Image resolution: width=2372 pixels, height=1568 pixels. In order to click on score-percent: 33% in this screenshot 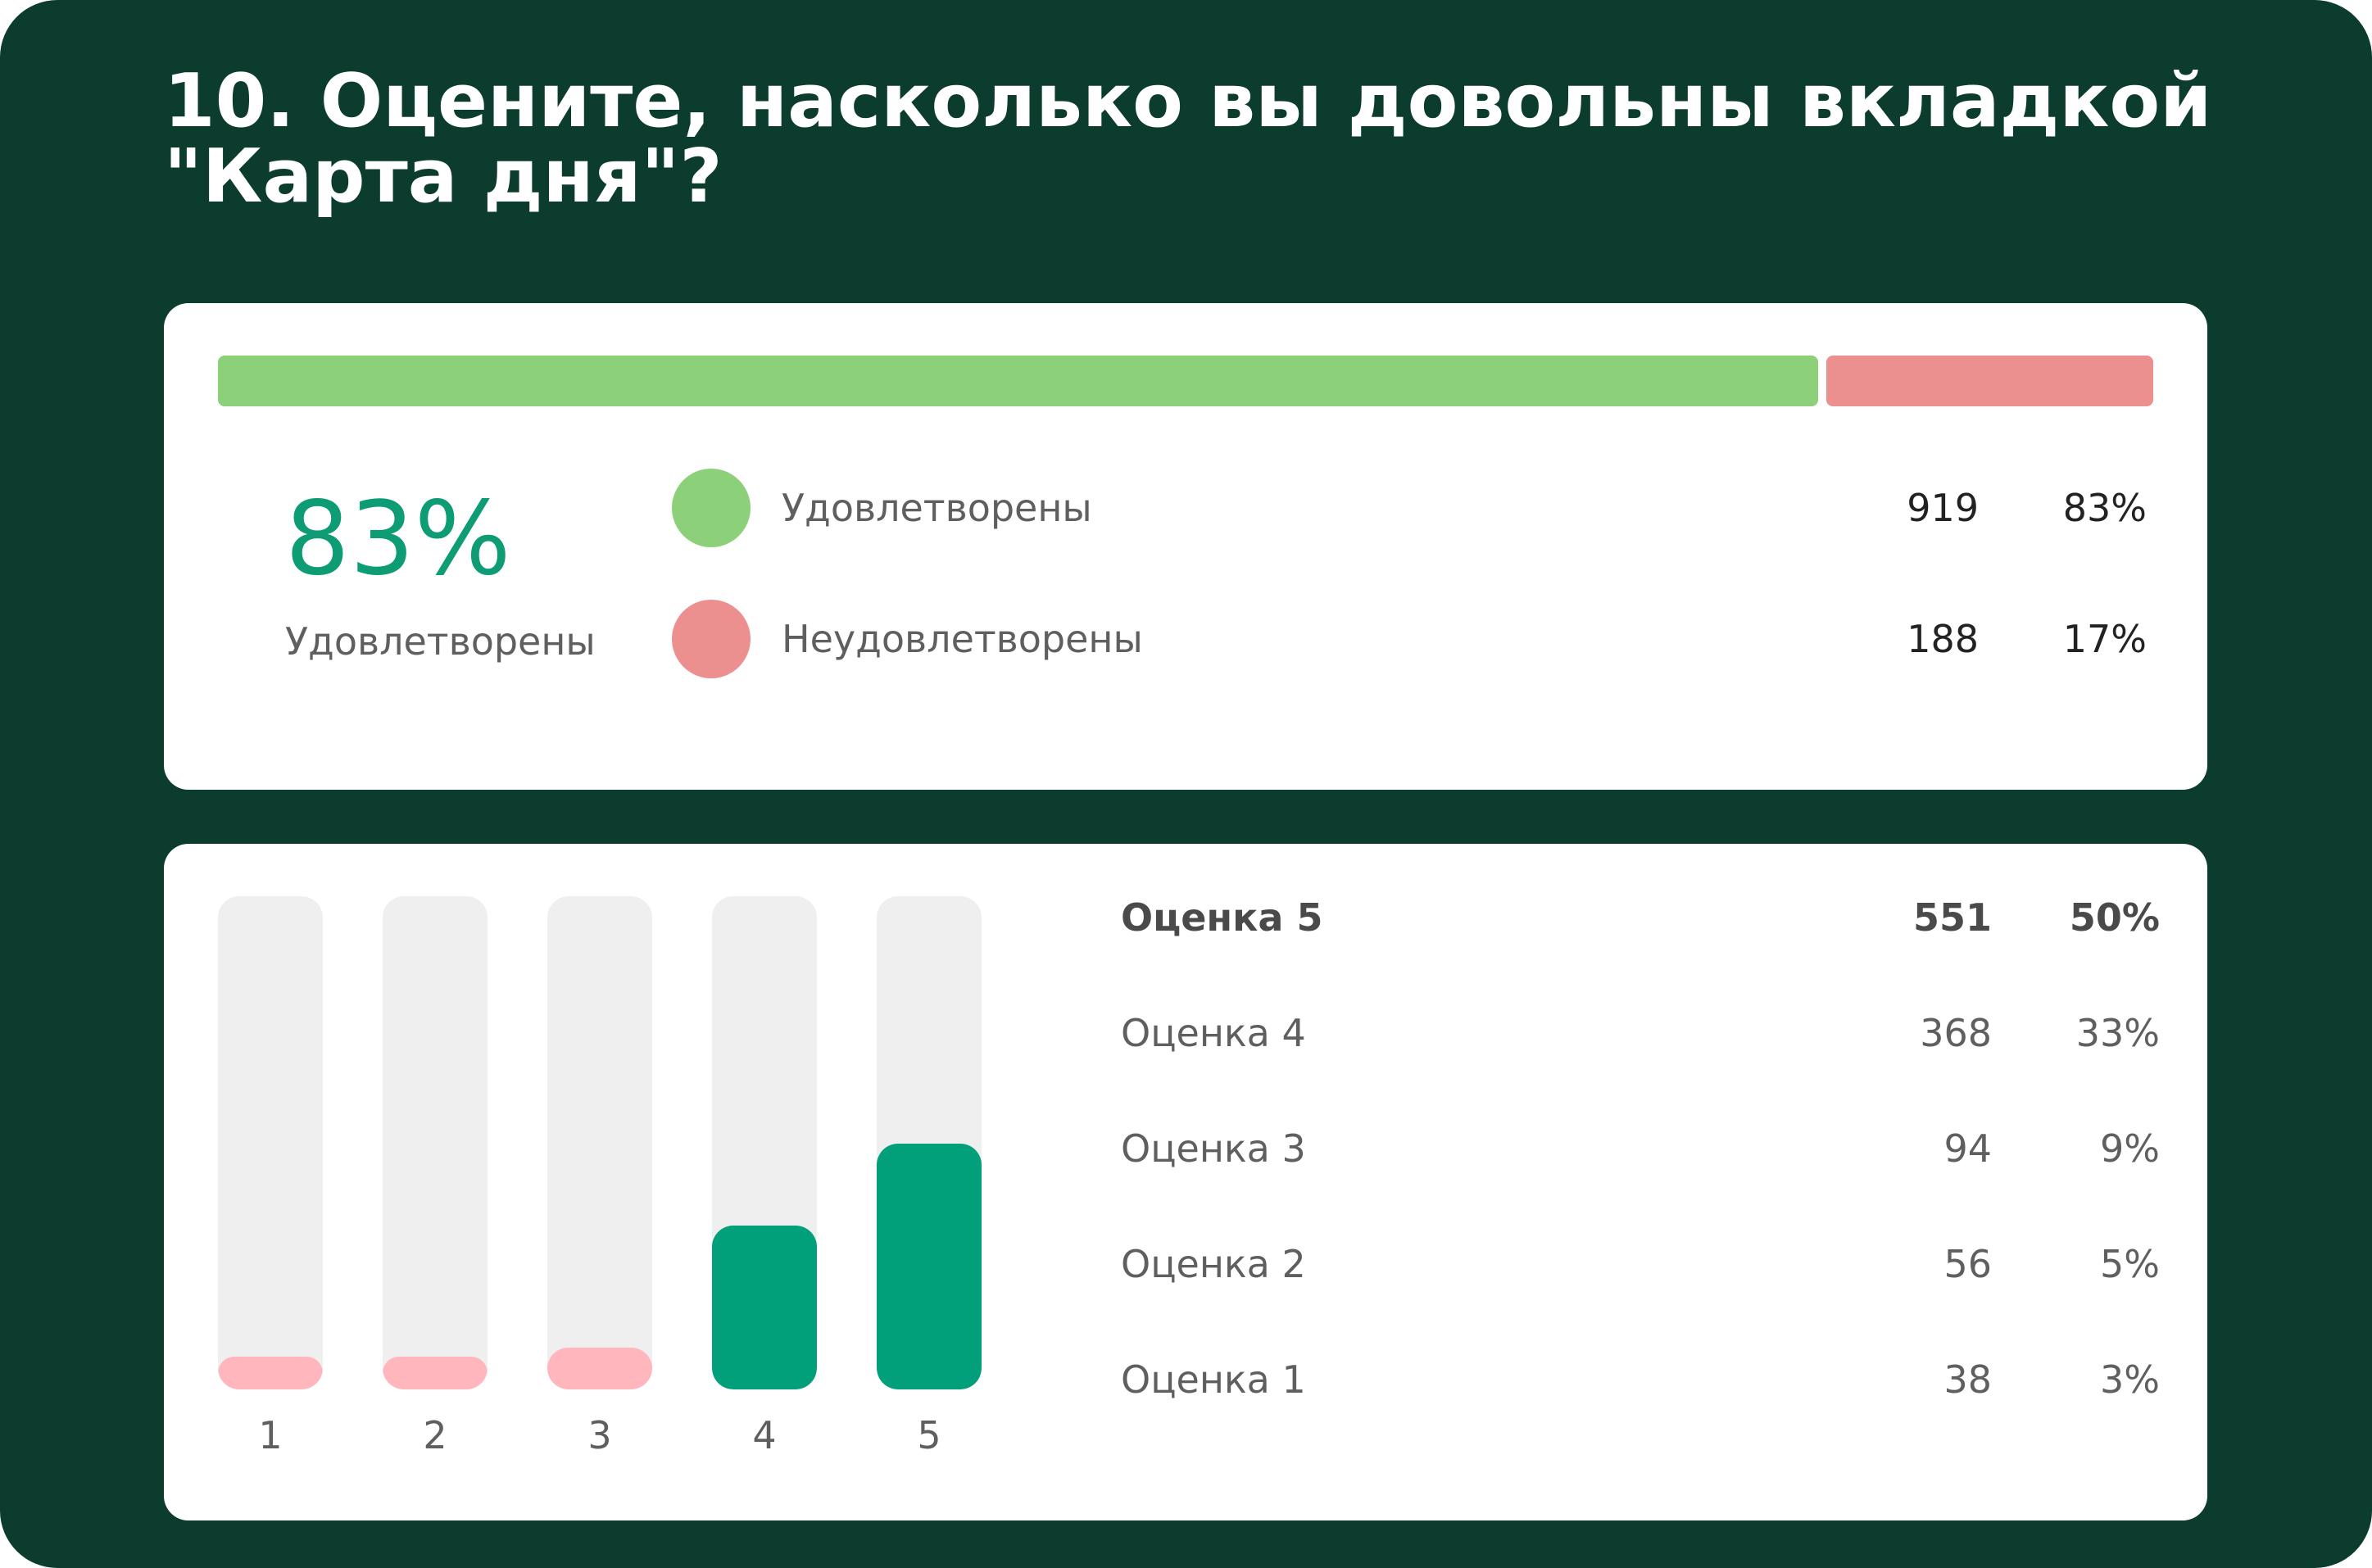, I will do `click(2117, 1033)`.